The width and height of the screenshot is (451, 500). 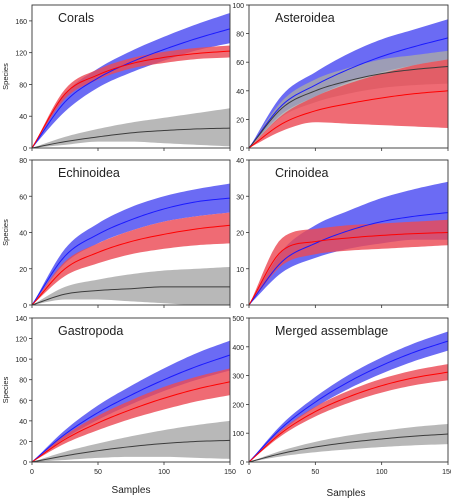 I want to click on panel-title: Asteroidea, so click(x=305, y=18).